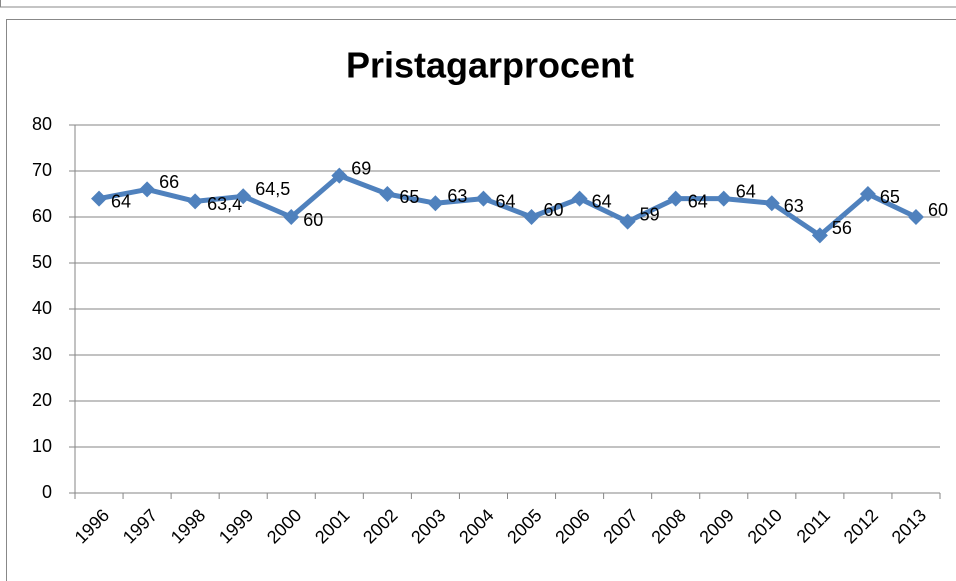 Image resolution: width=956 pixels, height=581 pixels. Describe the element at coordinates (42, 124) in the screenshot. I see `y-tick-label: 80` at that location.